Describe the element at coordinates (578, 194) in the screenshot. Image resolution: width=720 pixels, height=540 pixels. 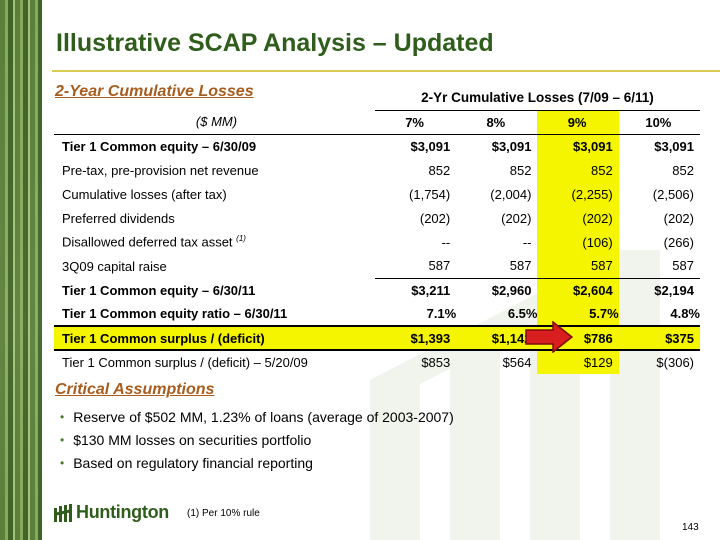
I see `cell: (2,255)` at that location.